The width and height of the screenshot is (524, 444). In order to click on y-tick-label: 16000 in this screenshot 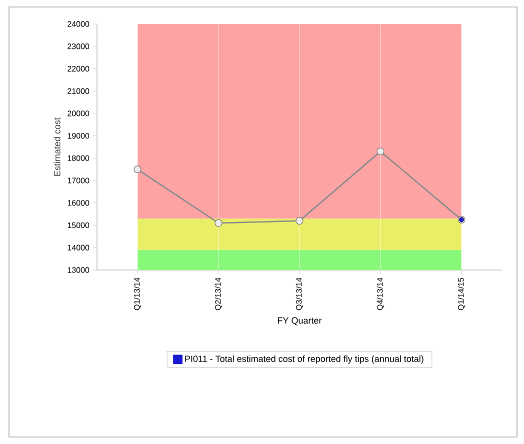, I will do `click(79, 203)`.